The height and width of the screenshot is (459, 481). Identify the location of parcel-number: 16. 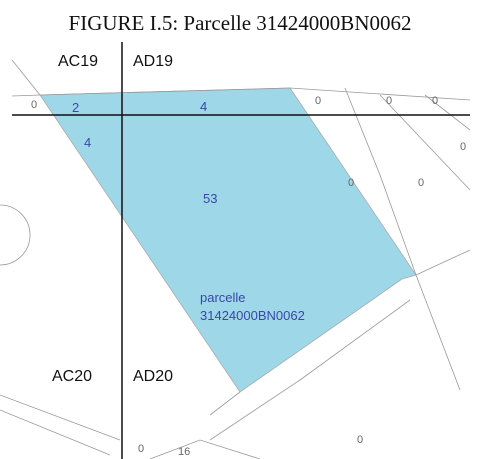
(184, 452).